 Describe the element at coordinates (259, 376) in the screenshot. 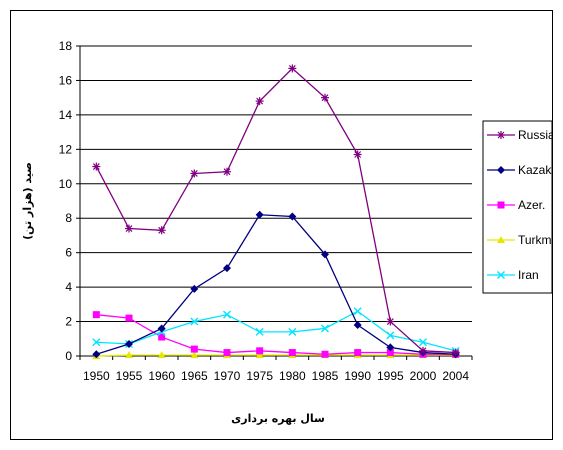

I see `x-tick-label: 1975` at that location.